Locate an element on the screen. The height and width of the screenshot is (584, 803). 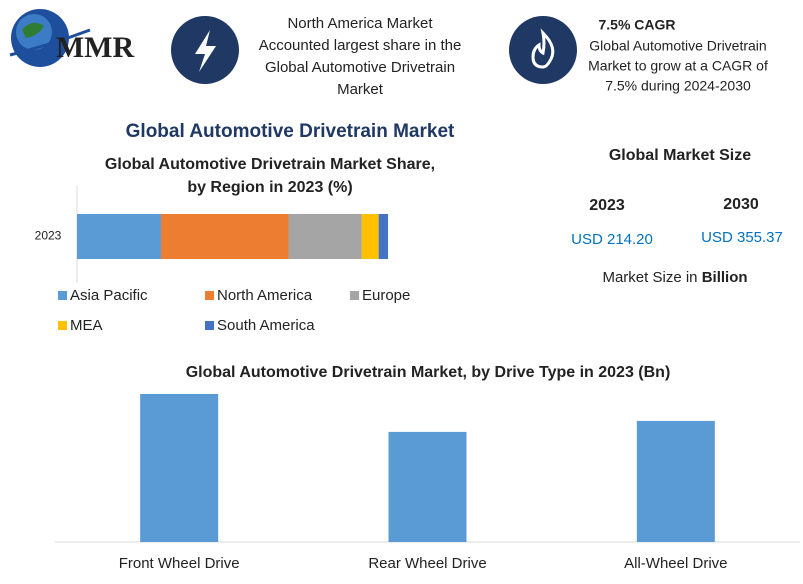
market-value: USD 214.20 is located at coordinates (612, 239).